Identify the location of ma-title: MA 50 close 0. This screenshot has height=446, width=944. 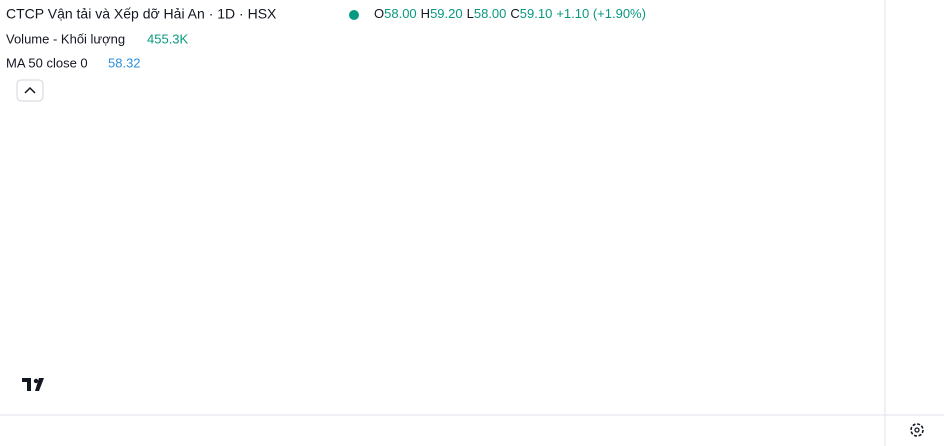
(47, 62).